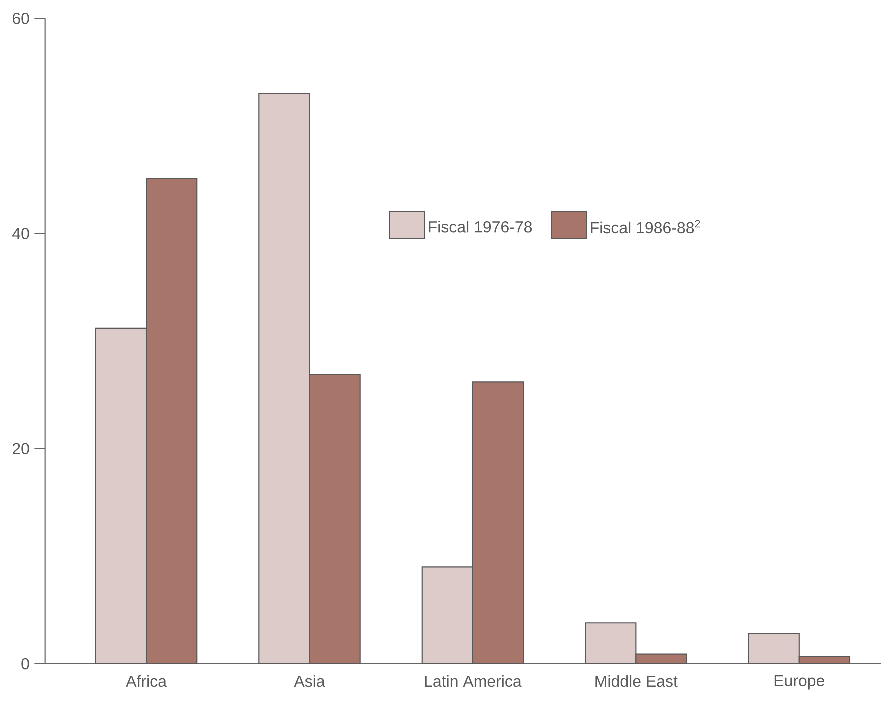  Describe the element at coordinates (21, 449) in the screenshot. I see `y-tick-label: 20` at that location.